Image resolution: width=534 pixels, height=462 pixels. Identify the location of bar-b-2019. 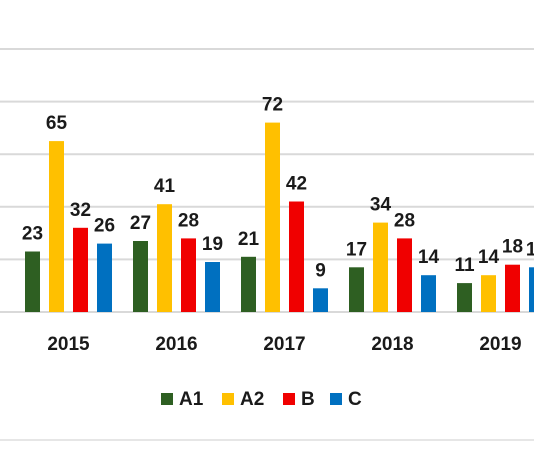
(512, 288).